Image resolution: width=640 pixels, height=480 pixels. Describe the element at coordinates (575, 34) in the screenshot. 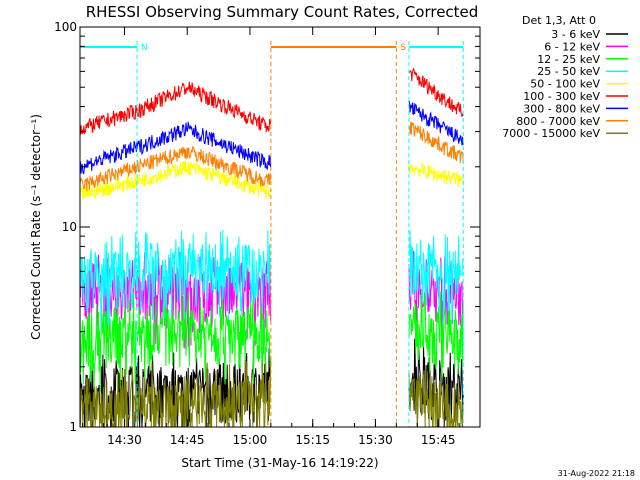

I see `legend-label-1: 3 - 6 keV` at that location.